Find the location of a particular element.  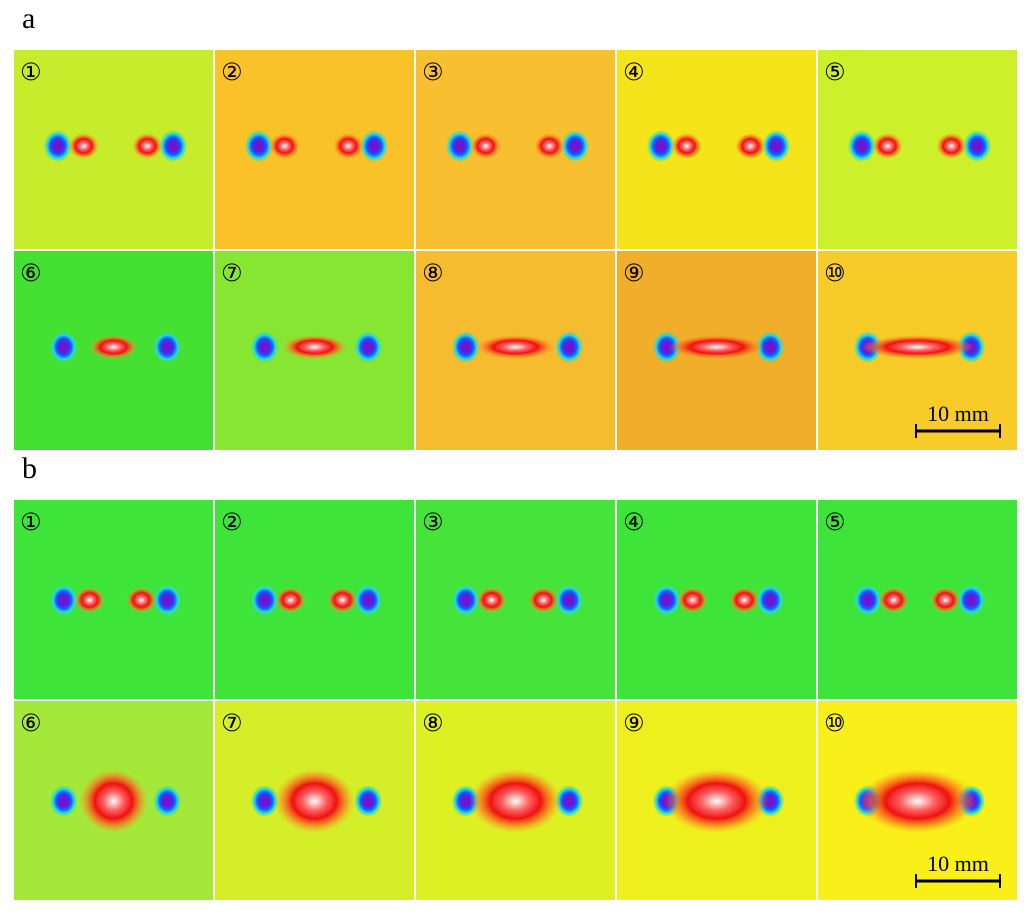

panel-label: b is located at coordinates (29, 468).